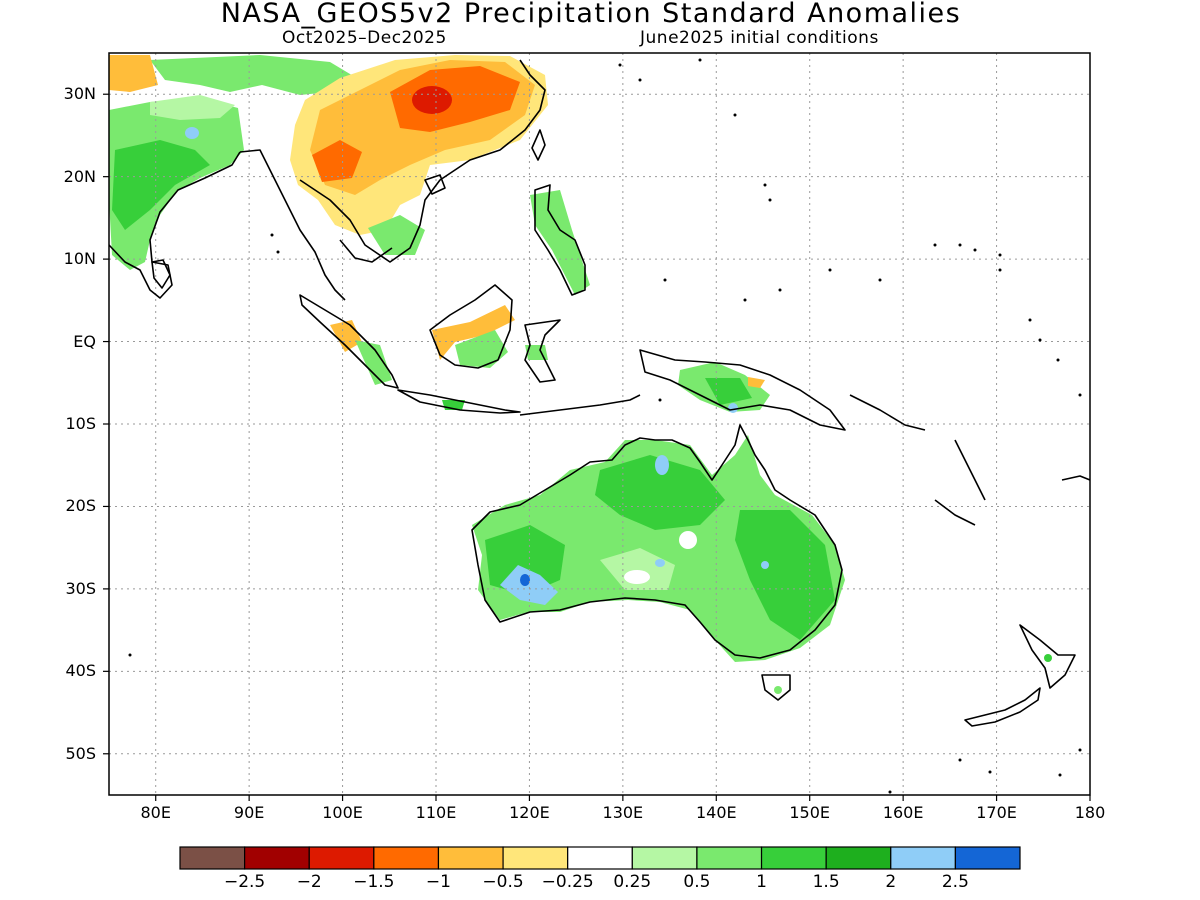  I want to click on lon-tick-label: 130E, so click(623, 812).